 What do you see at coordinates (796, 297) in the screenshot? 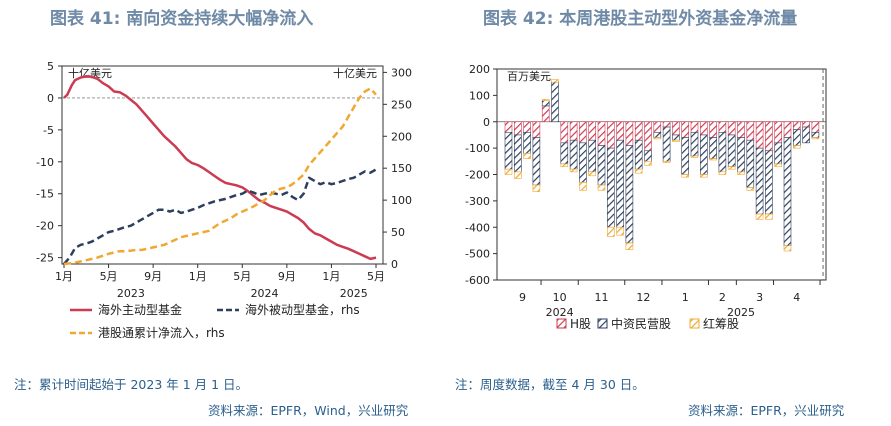
I see `month-label: 4` at bounding box center [796, 297].